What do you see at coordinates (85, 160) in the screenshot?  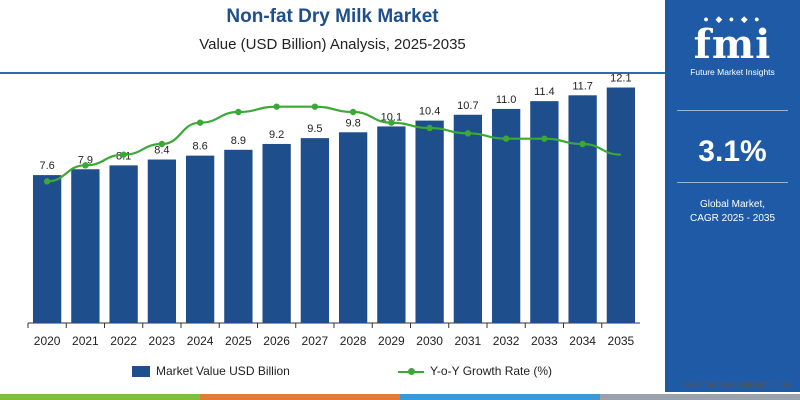 I see `bar-value-label-2021: 7.9` at bounding box center [85, 160].